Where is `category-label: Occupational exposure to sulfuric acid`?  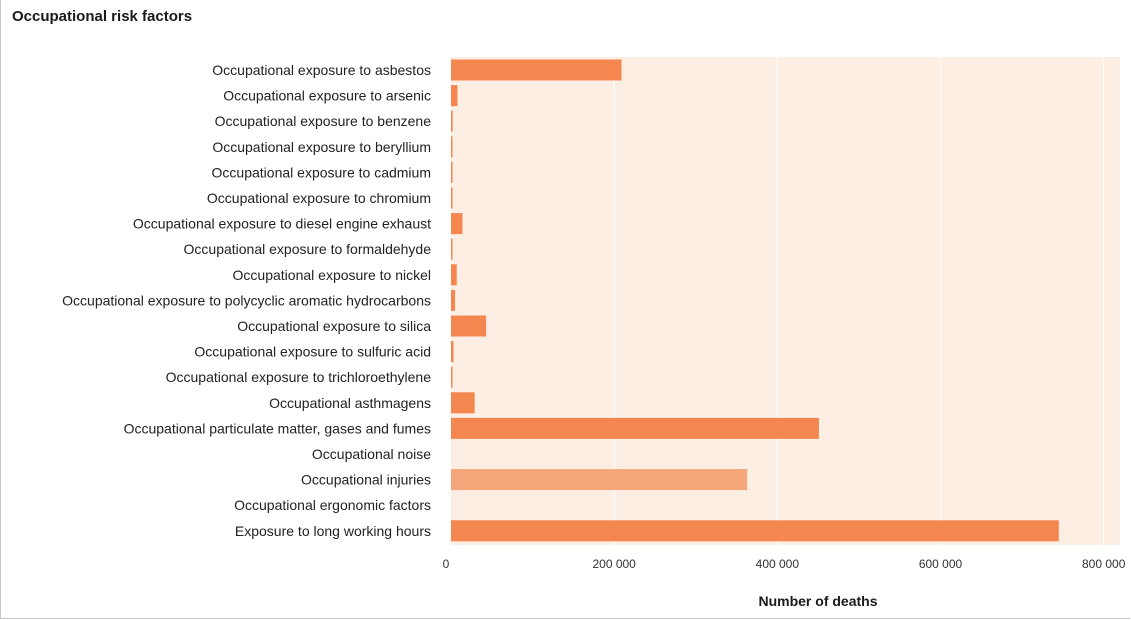
category-label: Occupational exposure to sulfuric acid is located at coordinates (312, 352).